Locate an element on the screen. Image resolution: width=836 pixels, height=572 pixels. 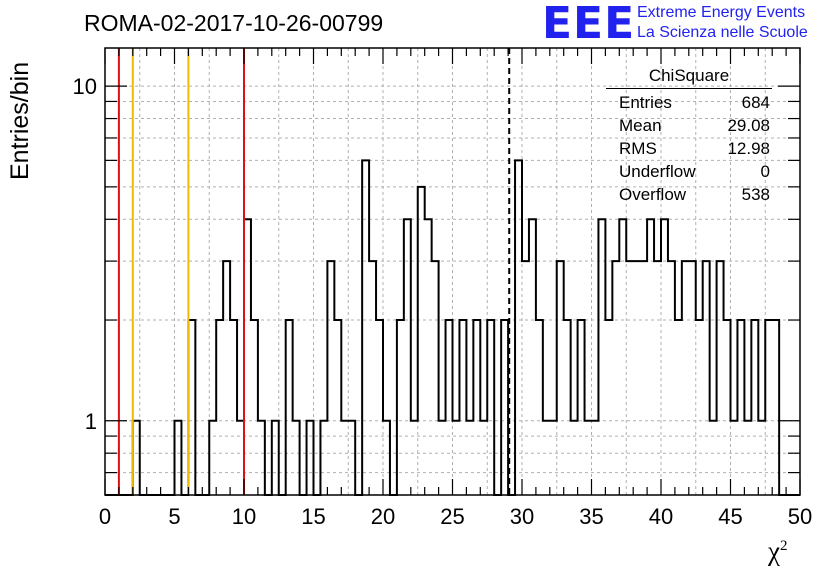
stats-title: ChiSquare is located at coordinates (689, 76).